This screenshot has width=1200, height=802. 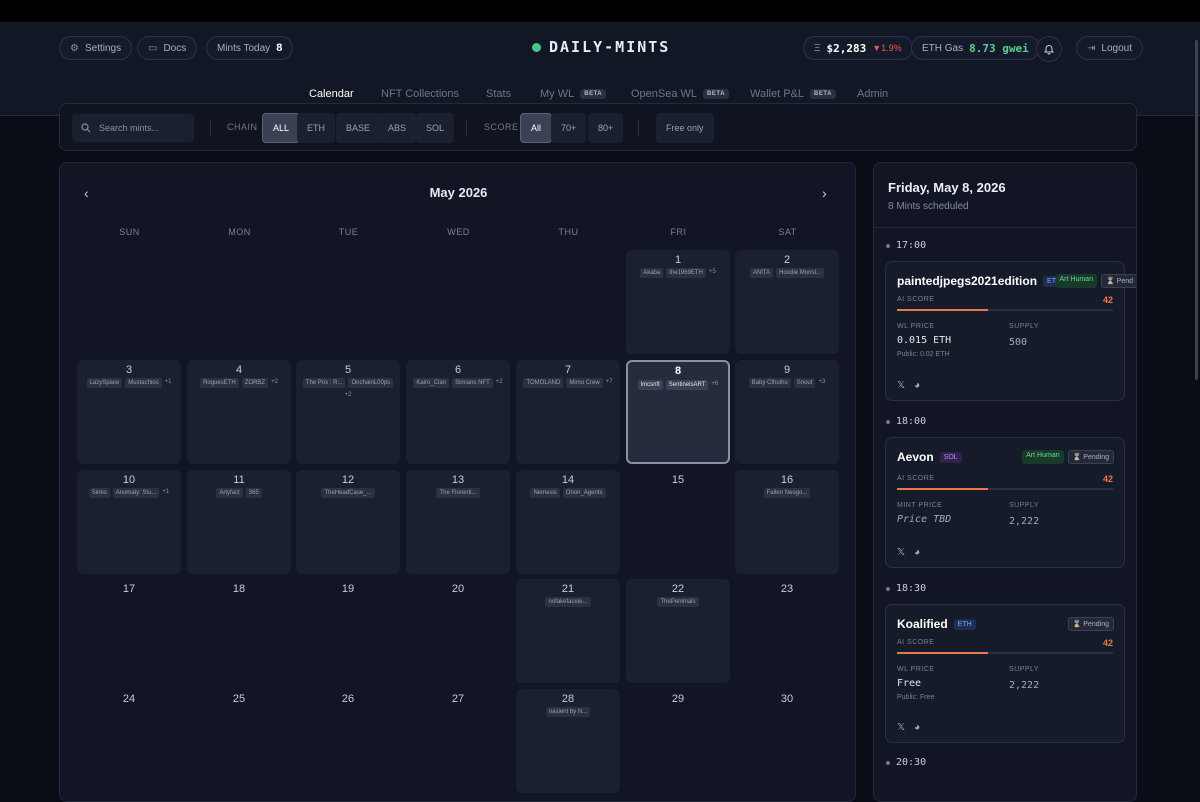 I want to click on score-70-button: 70+, so click(x=569, y=128).